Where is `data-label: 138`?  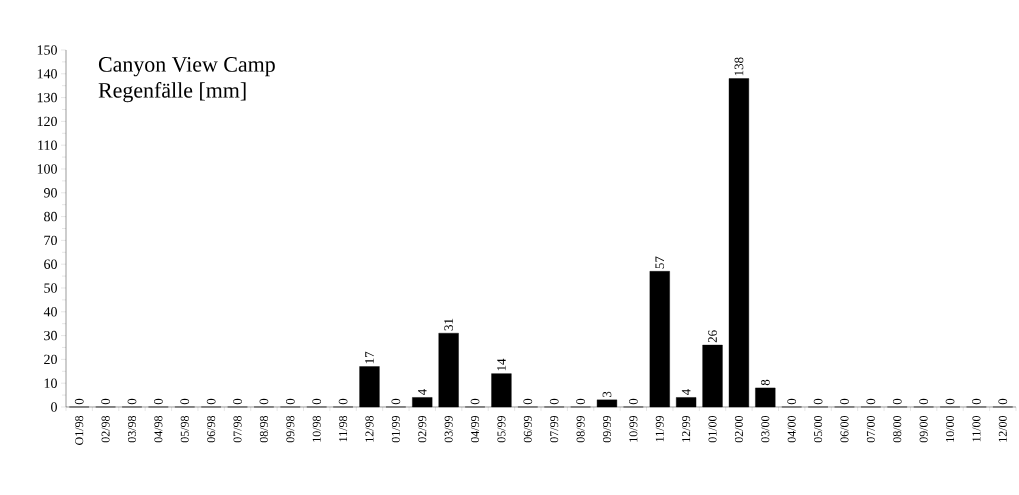 data-label: 138 is located at coordinates (739, 66).